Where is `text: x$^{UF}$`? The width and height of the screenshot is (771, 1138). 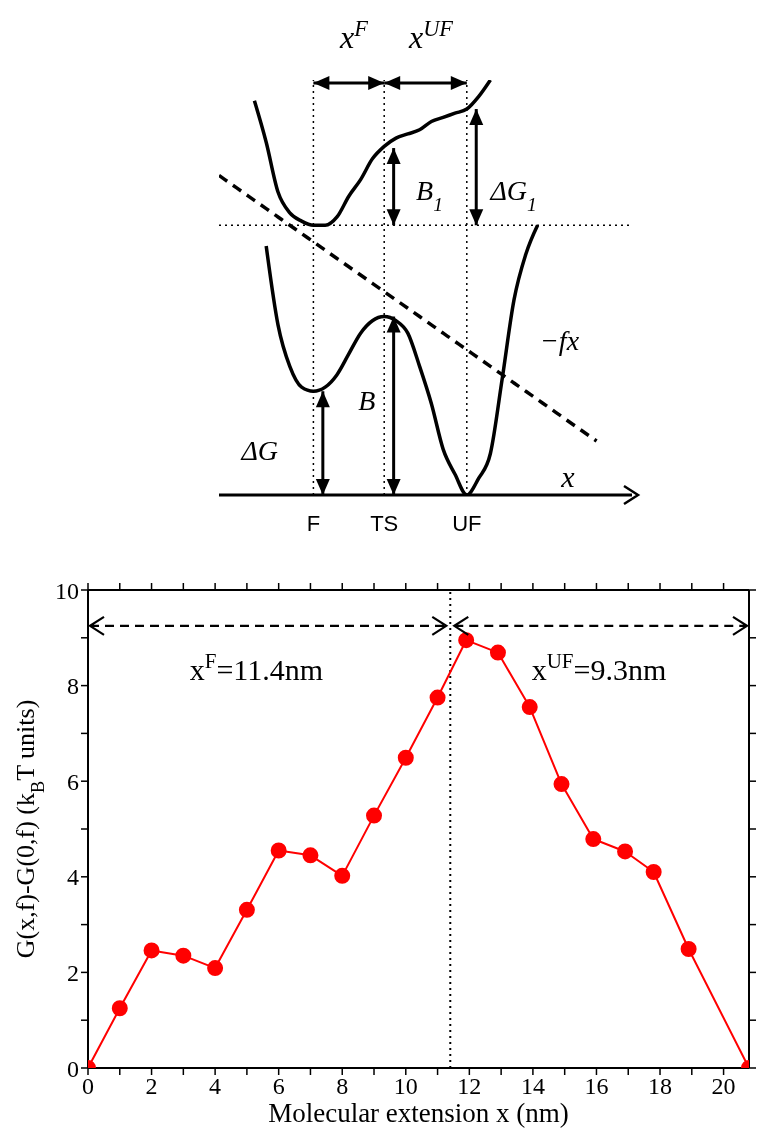
text: x$^{UF}$ is located at coordinates (430, 35).